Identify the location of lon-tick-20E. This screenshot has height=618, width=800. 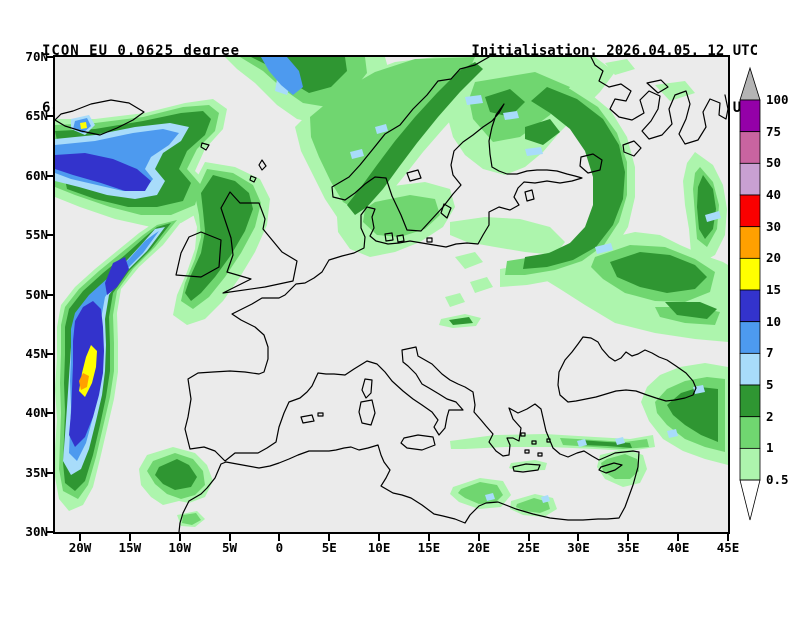
(478, 537).